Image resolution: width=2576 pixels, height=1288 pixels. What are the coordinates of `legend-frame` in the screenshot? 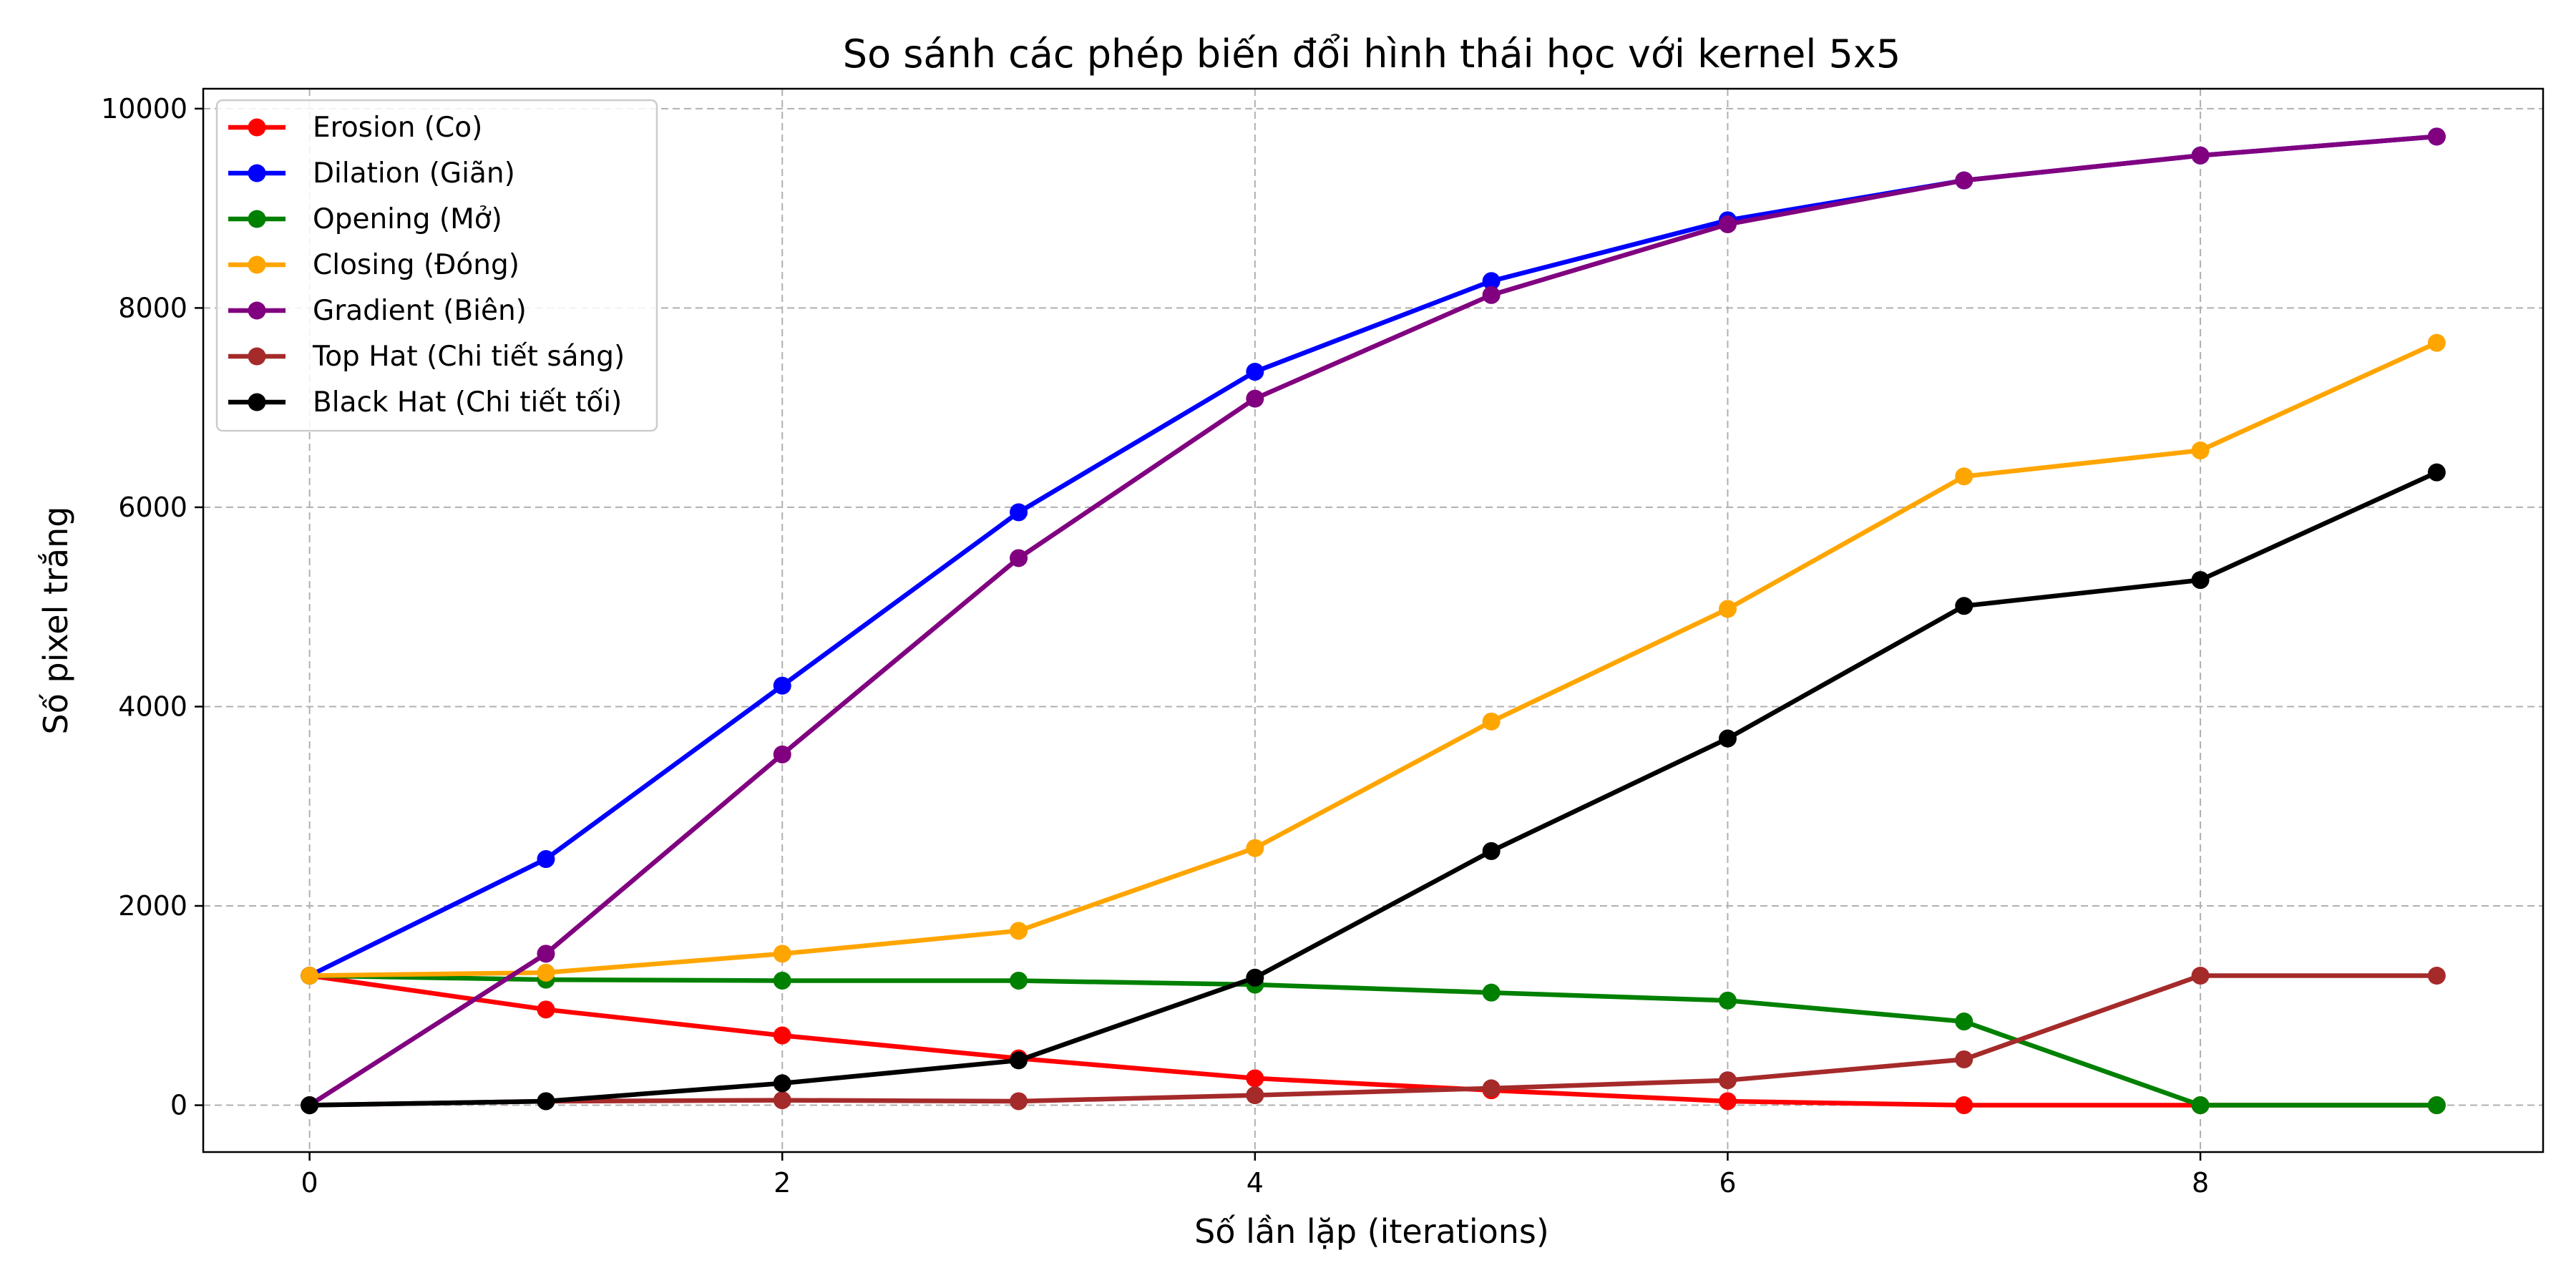 It's located at (436, 265).